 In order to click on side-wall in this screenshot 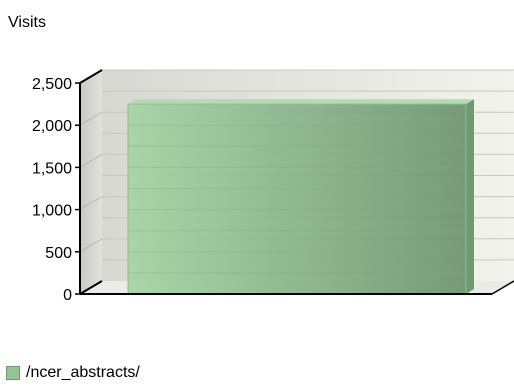, I will do `click(91, 182)`.